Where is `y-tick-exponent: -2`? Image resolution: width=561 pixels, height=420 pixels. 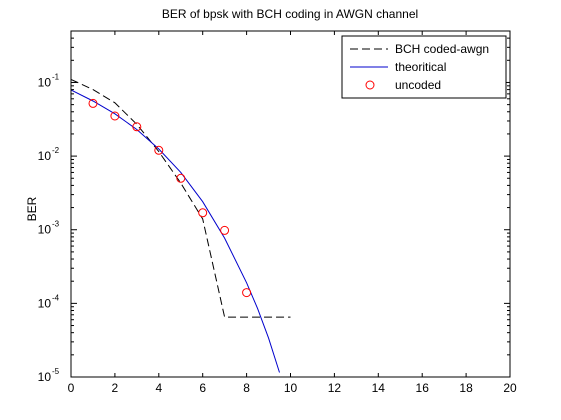 y-tick-exponent: -2 is located at coordinates (56, 150).